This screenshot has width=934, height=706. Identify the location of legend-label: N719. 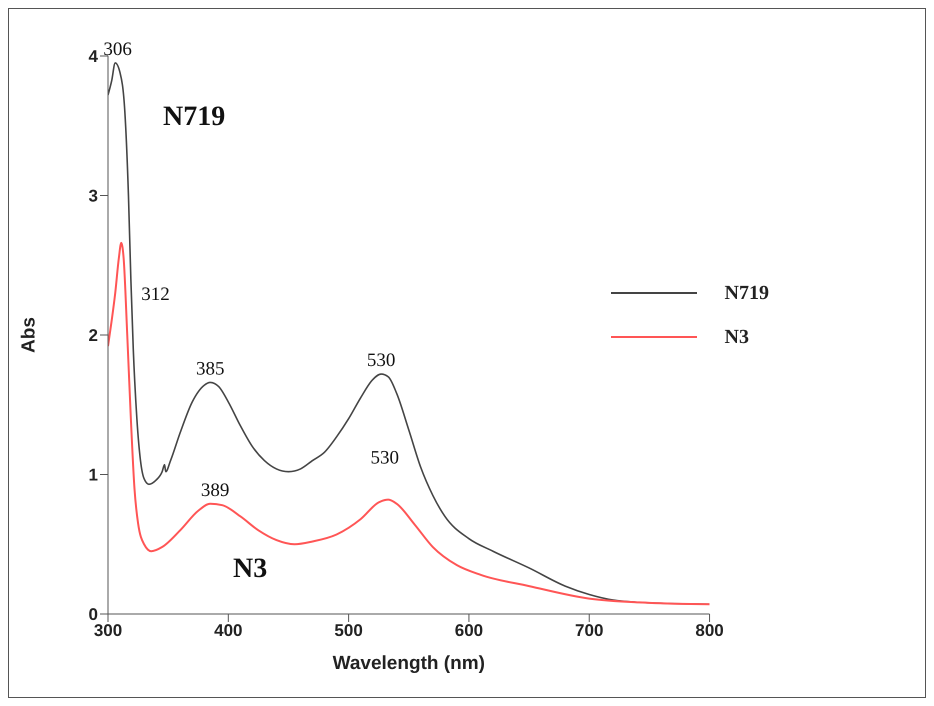
(746, 293).